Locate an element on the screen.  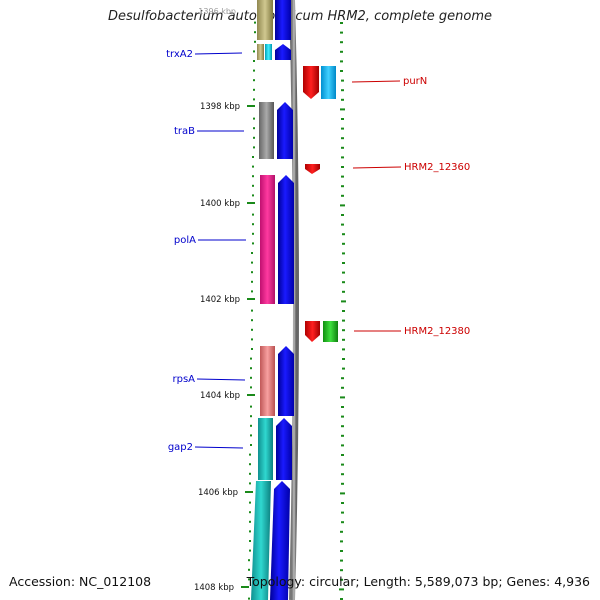
label-traB: traB is located at coordinates (209, 131).